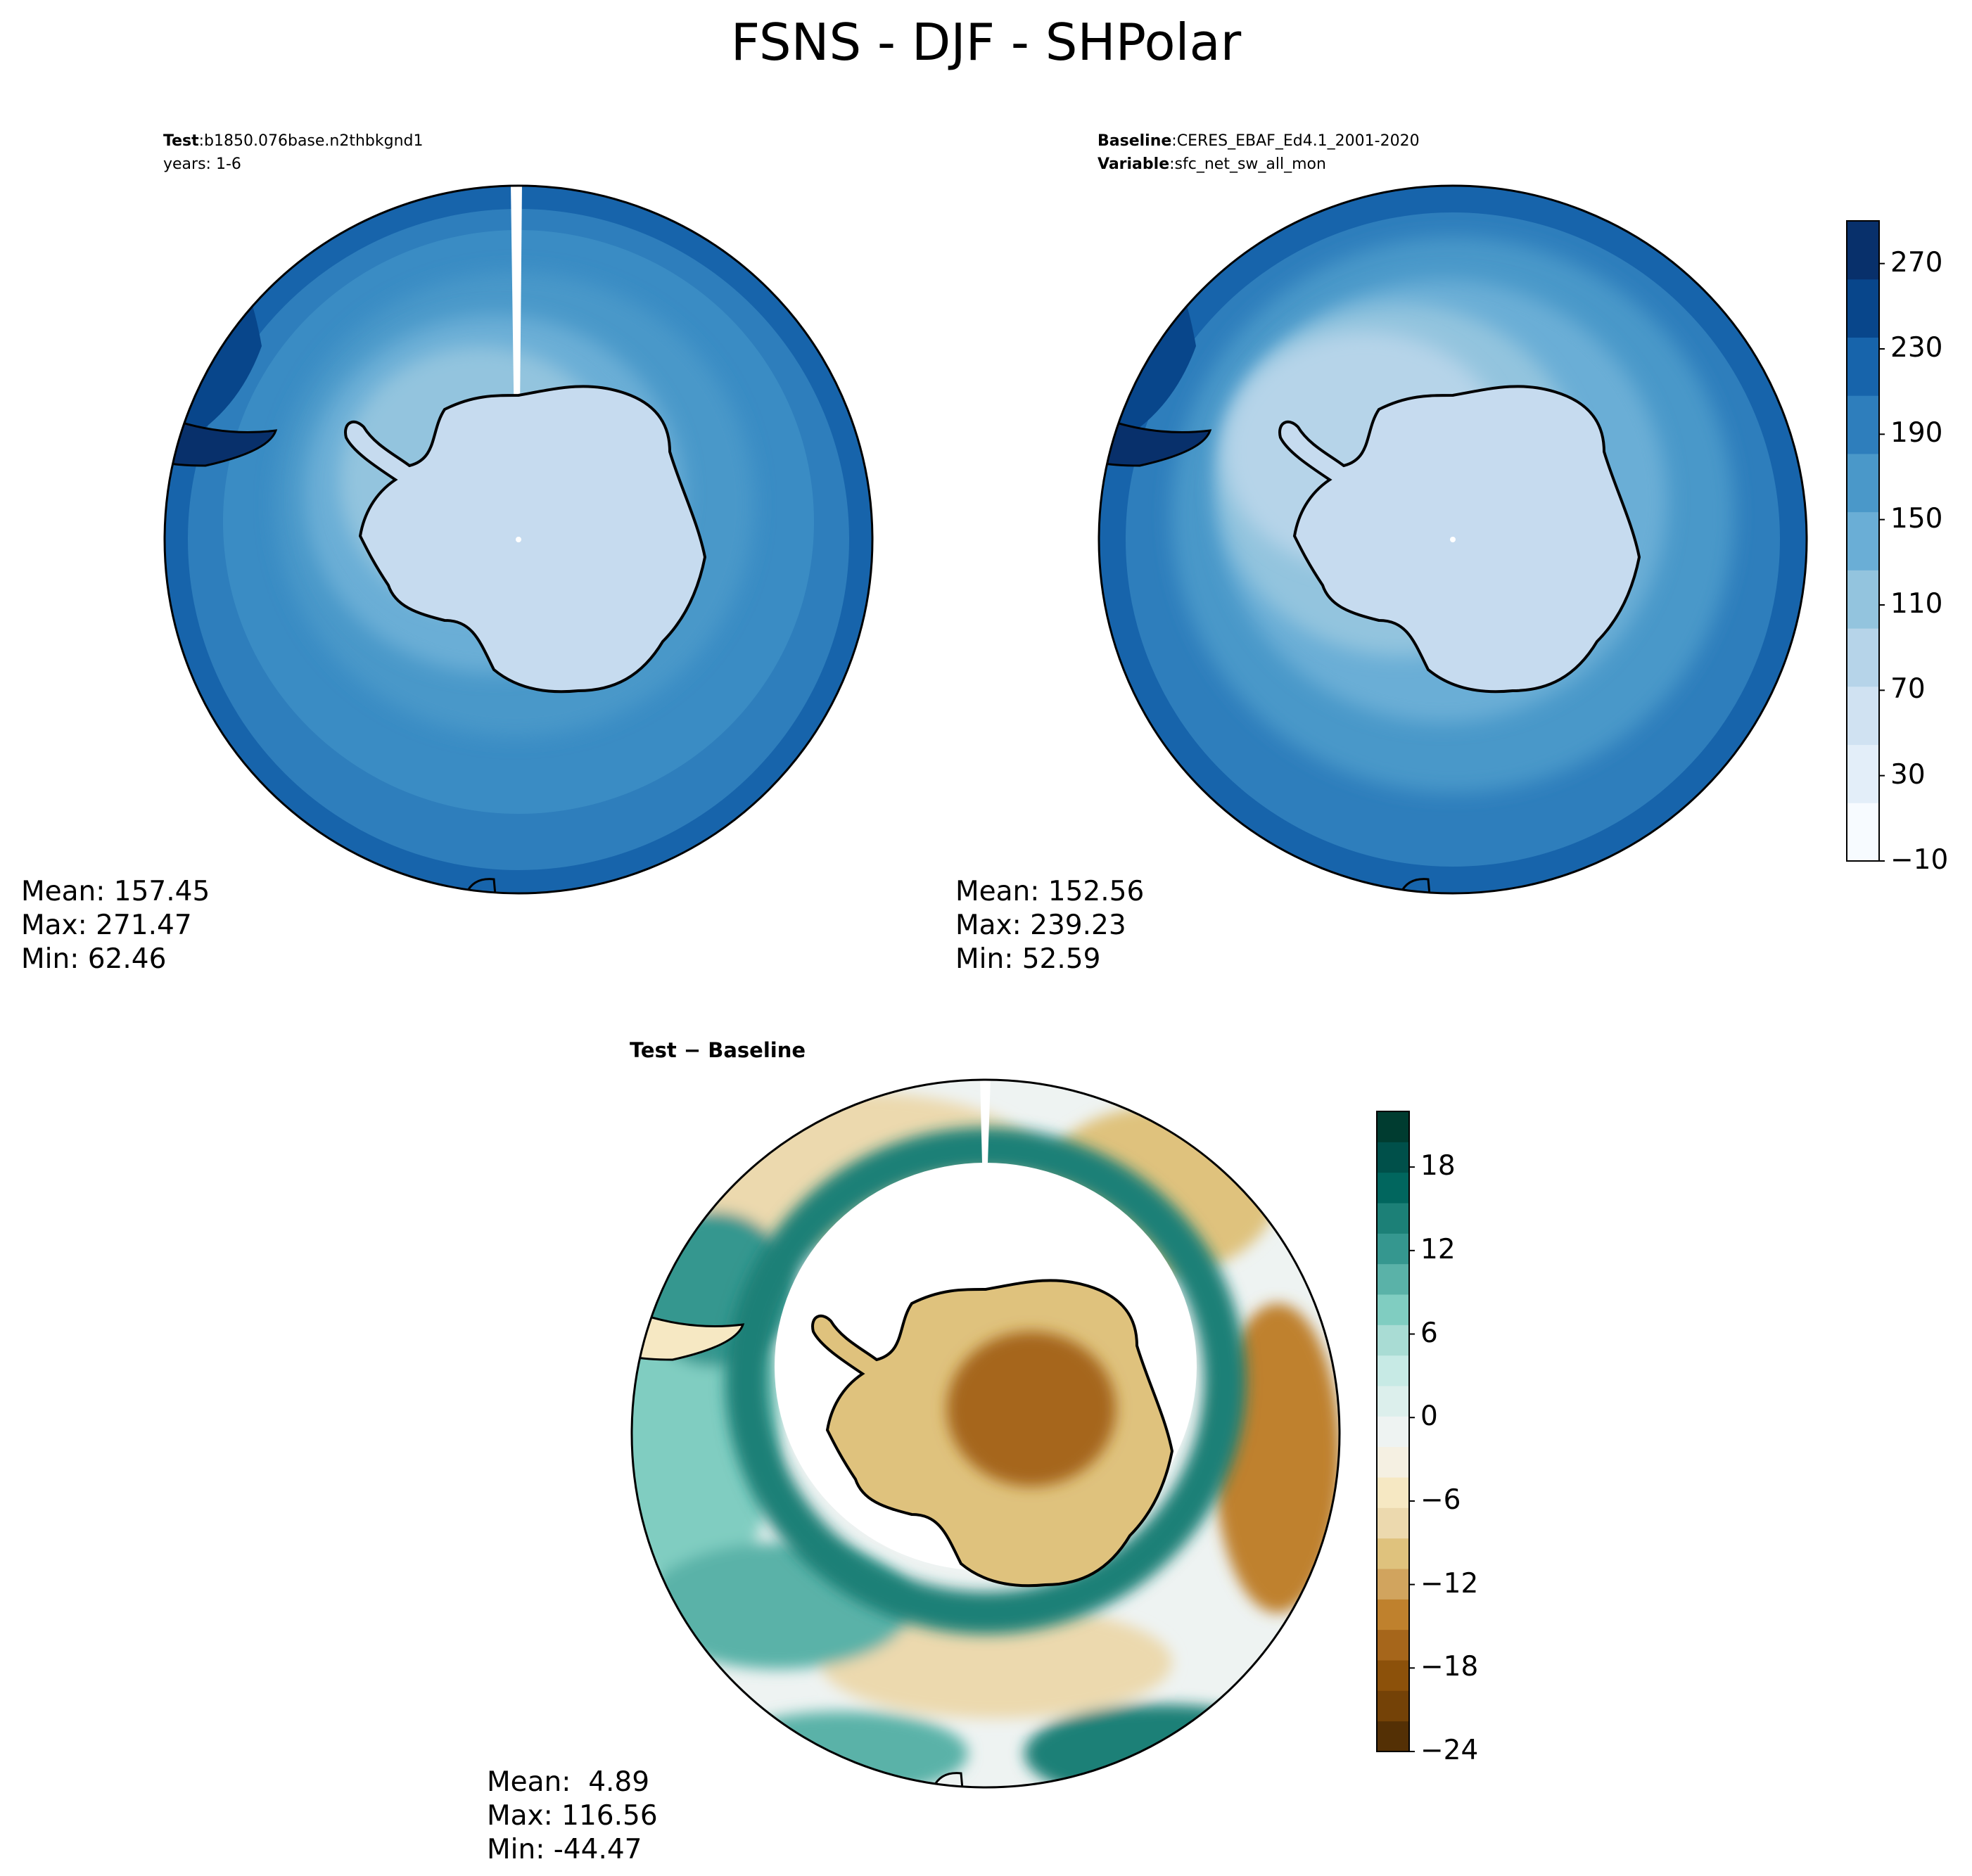 This screenshot has width=1972, height=1876. Describe the element at coordinates (718, 1050) in the screenshot. I see `difference-title: Test − Baseline` at that location.